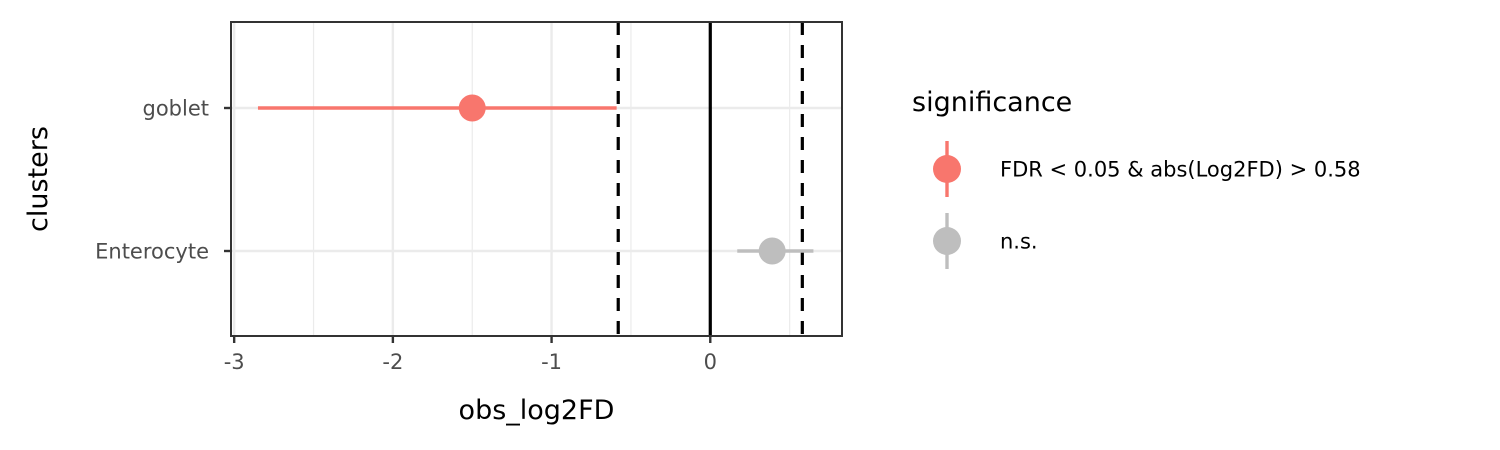 This screenshot has width=1500, height=450. What do you see at coordinates (176, 109) in the screenshot?
I see `y-tick-label: goblet` at bounding box center [176, 109].